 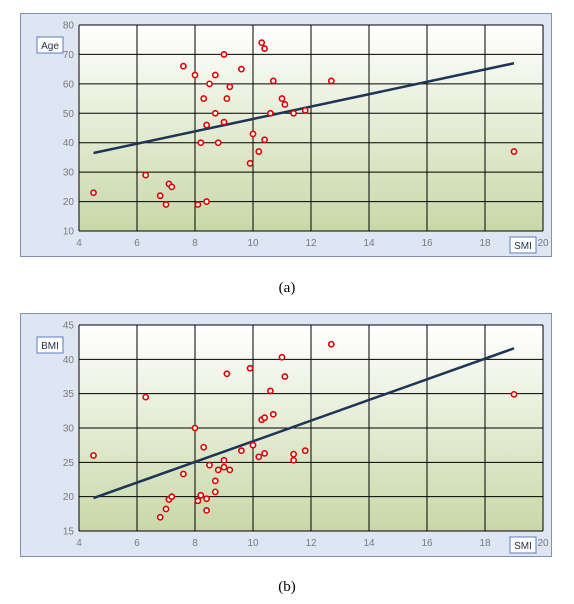 What do you see at coordinates (287, 587) in the screenshot?
I see `caption-b: (b)` at bounding box center [287, 587].